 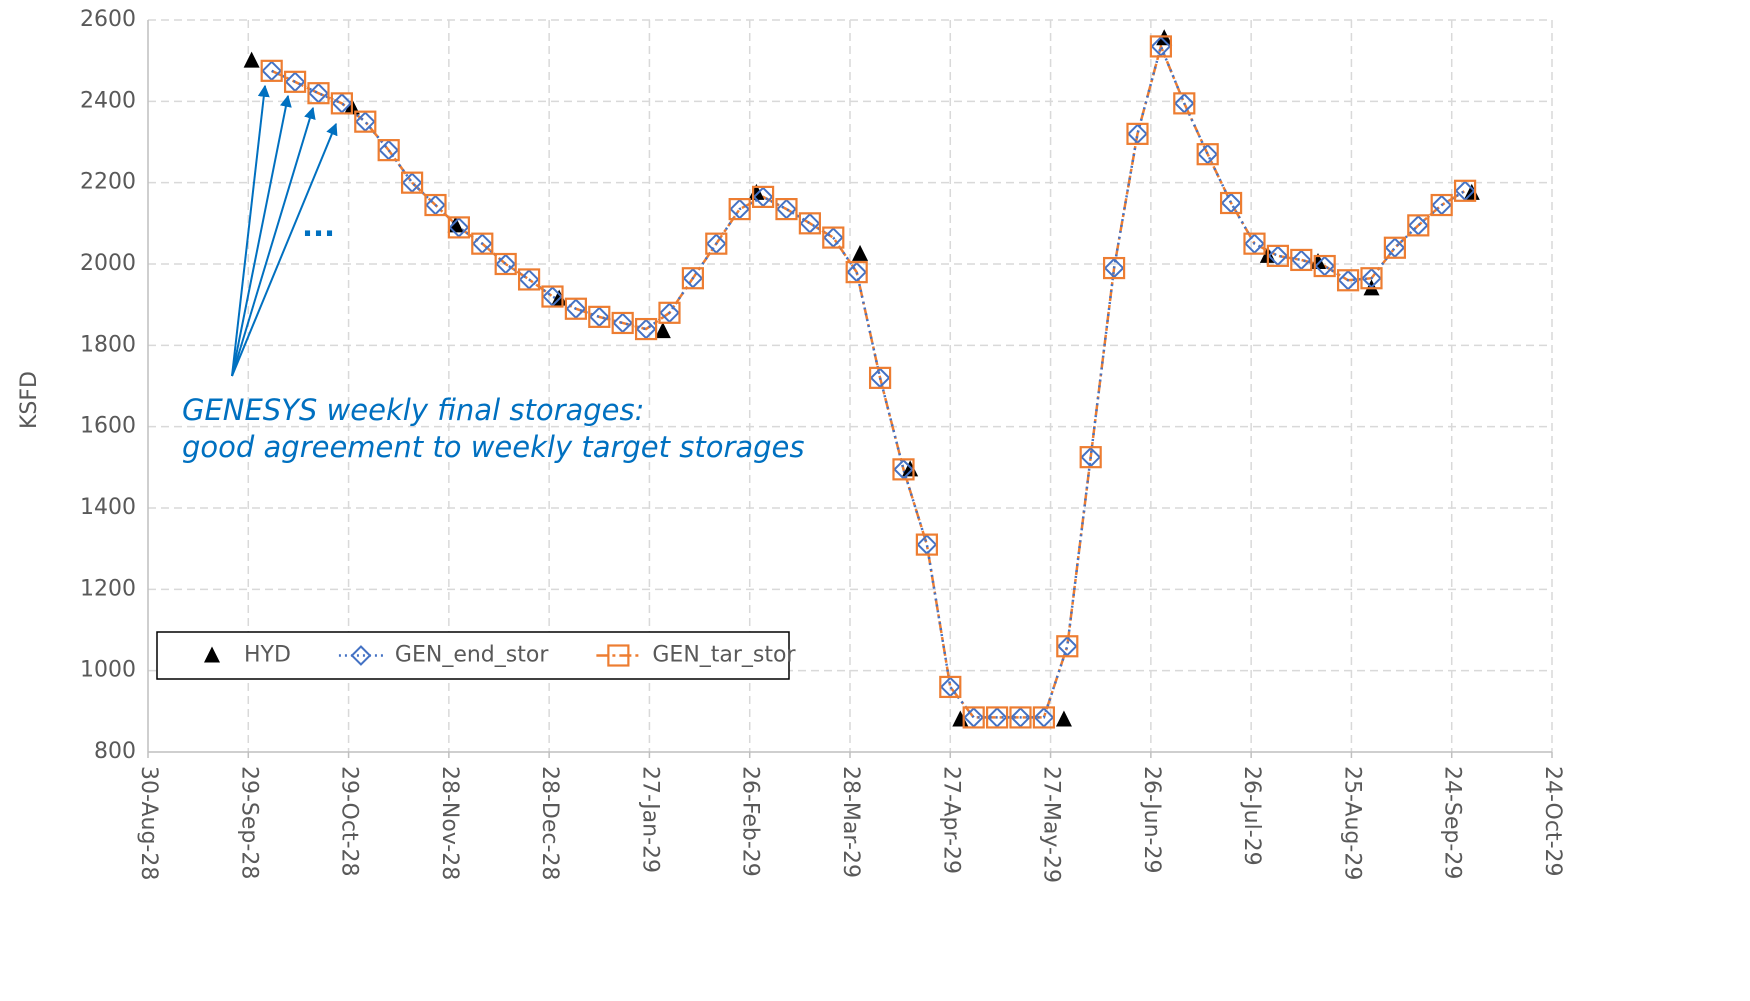 I want to click on y-tick-label: 2200, so click(x=108, y=182).